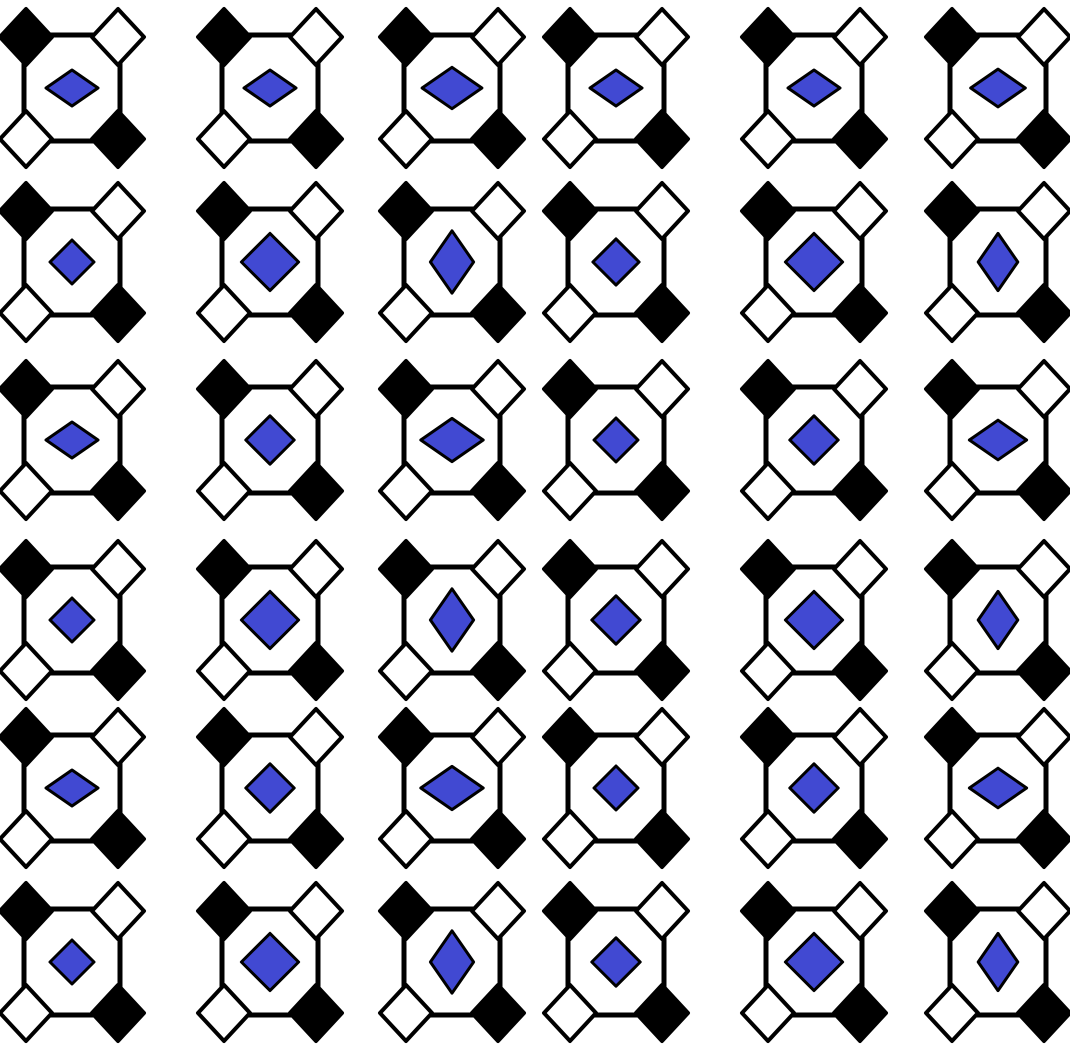  I want to click on tile-r3-c6, so click(997, 440).